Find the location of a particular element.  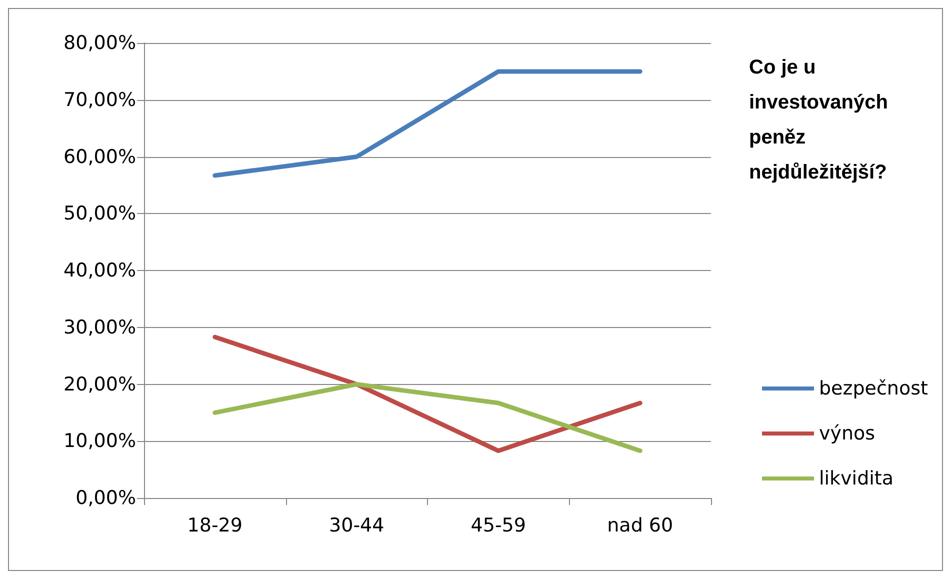

text: Co je u investovaných peněz nejdůležitější? is located at coordinates (821, 120).